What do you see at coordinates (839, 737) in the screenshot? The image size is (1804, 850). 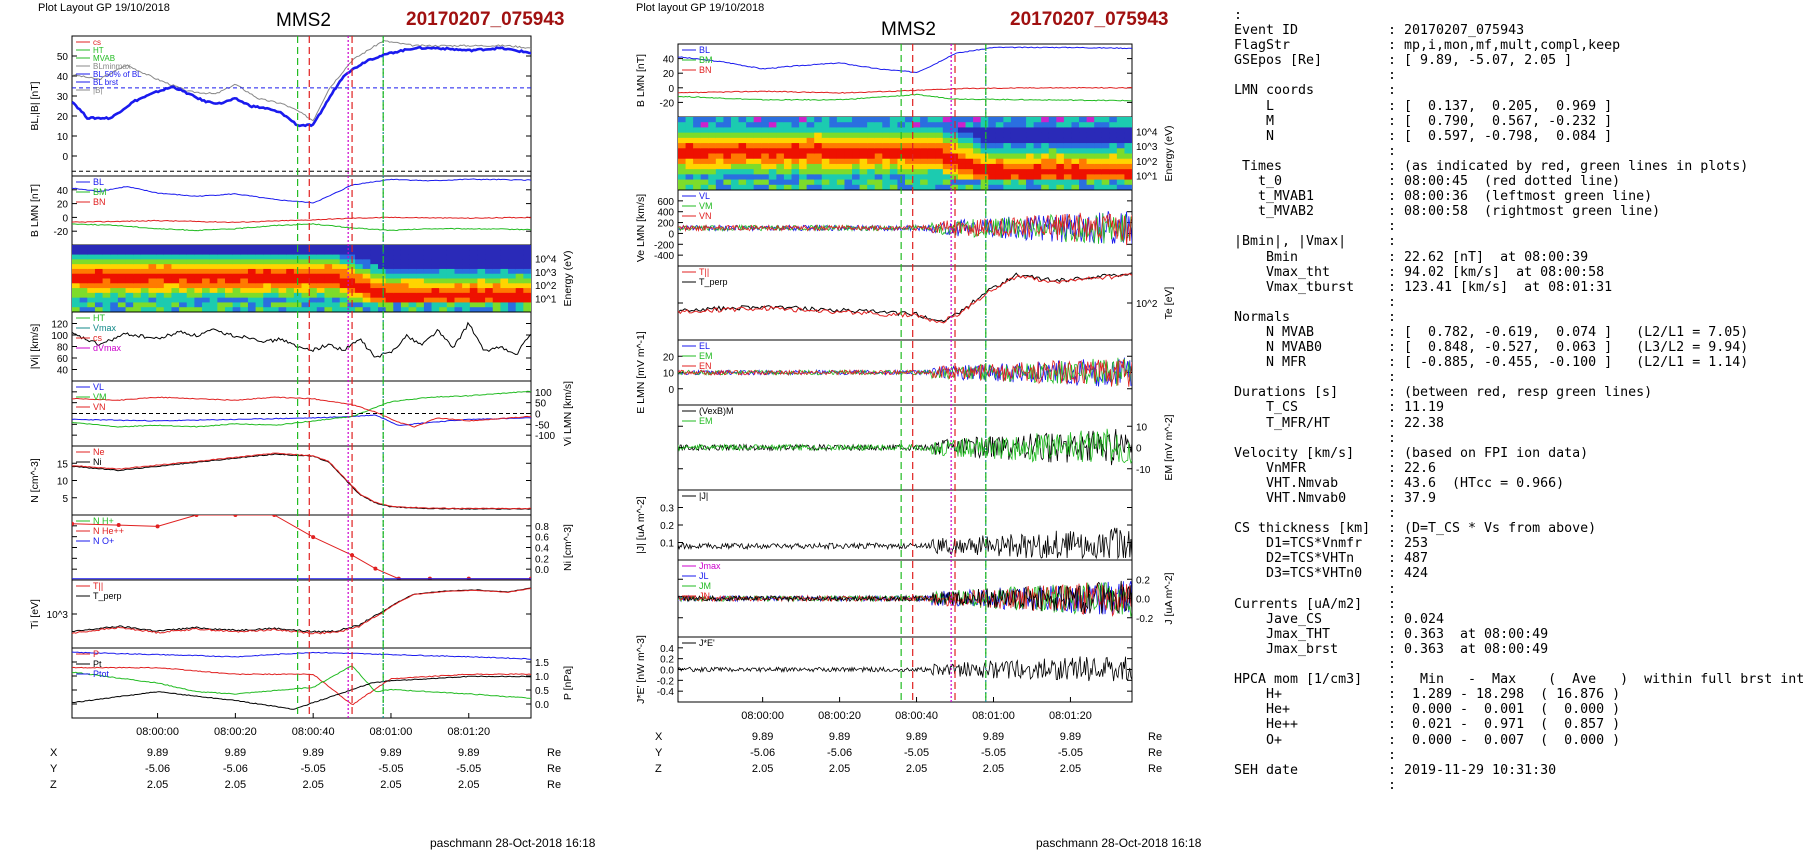 I see `ephemeris-value: 9.89` at bounding box center [839, 737].